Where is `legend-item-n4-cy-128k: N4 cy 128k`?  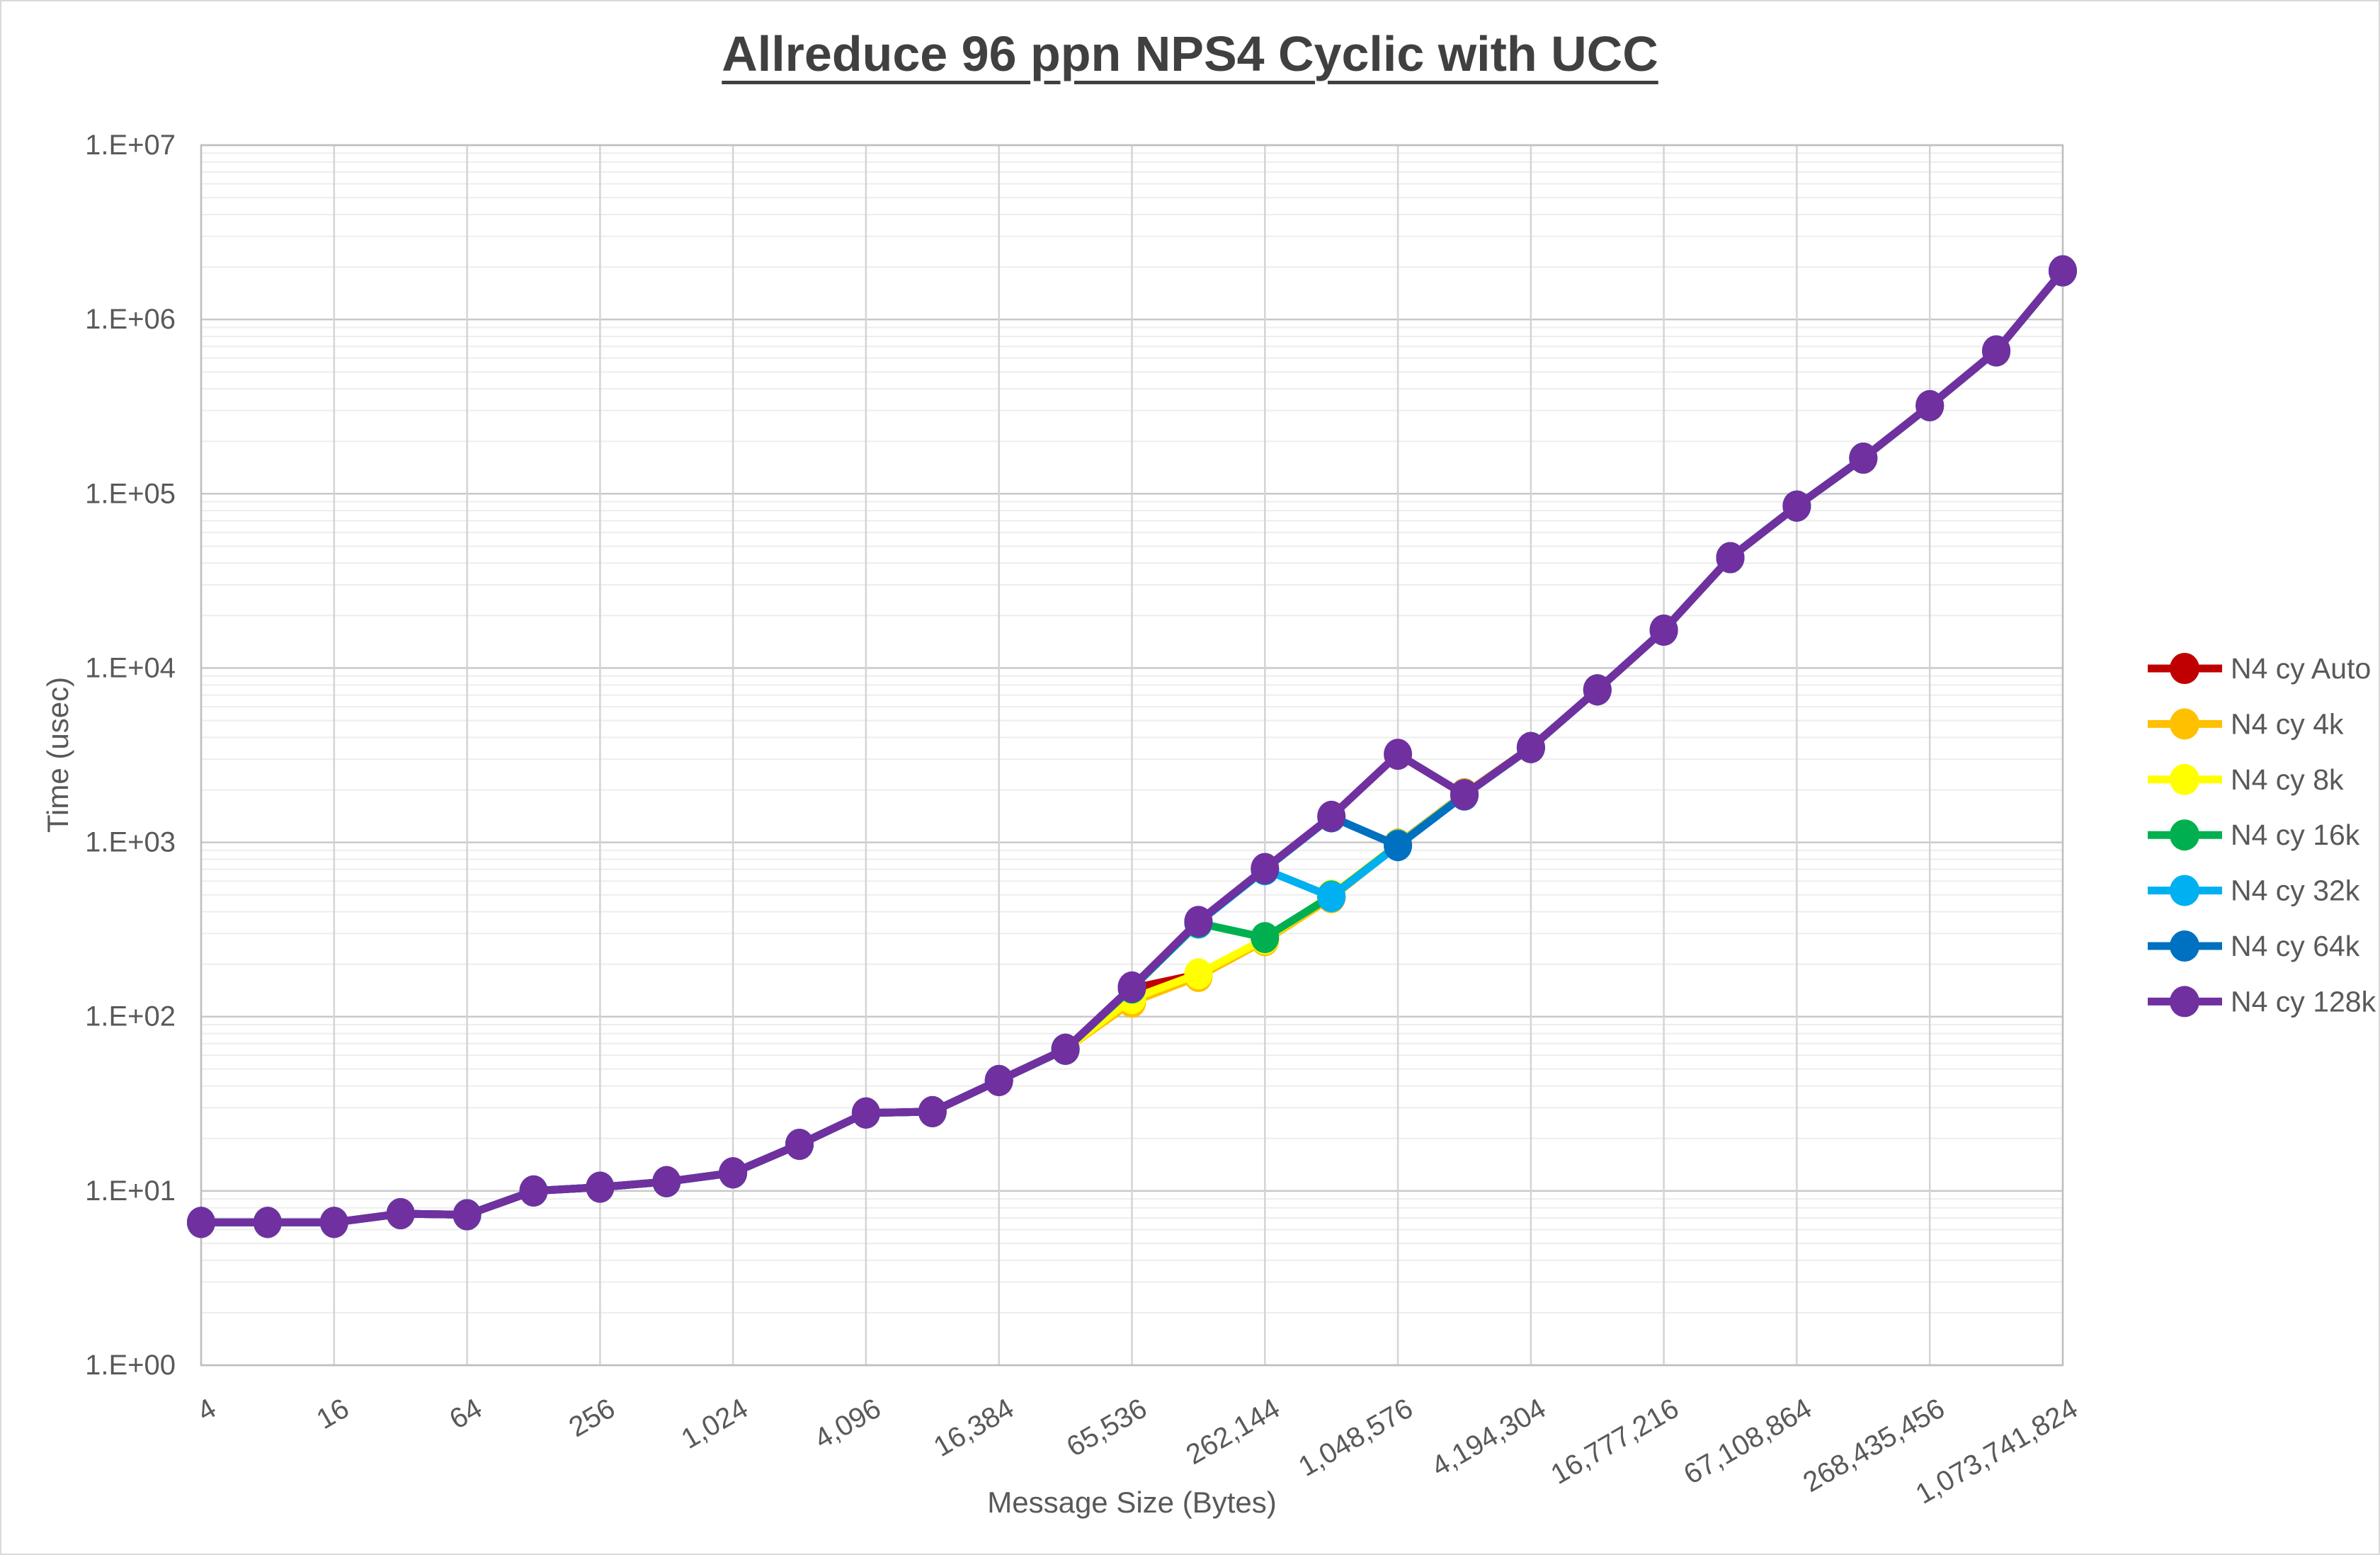 legend-item-n4-cy-128k: N4 cy 128k is located at coordinates (2262, 1002).